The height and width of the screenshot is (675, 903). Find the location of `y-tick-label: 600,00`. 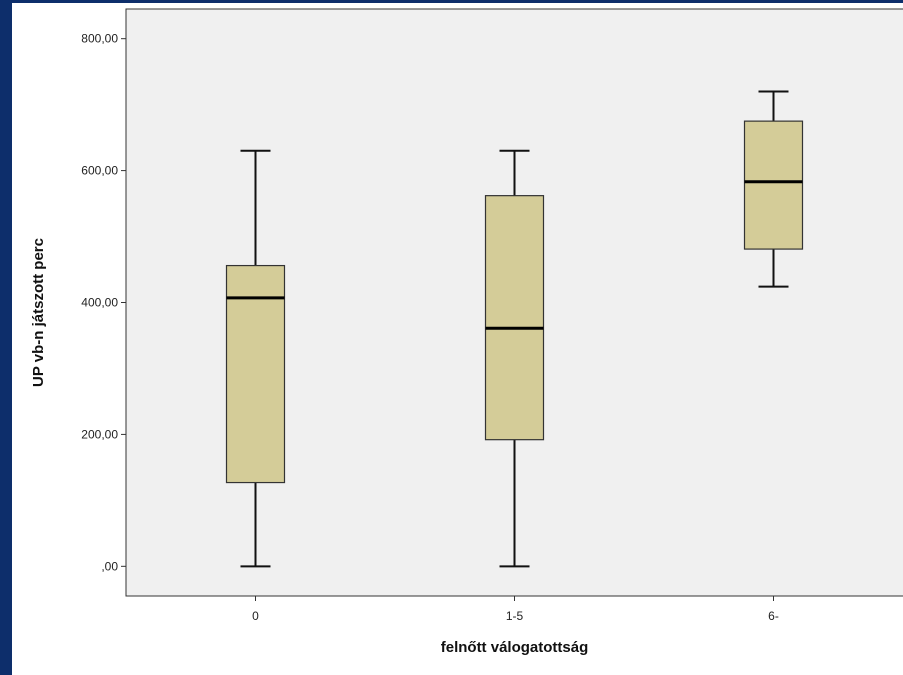

y-tick-label: 600,00 is located at coordinates (99, 171).